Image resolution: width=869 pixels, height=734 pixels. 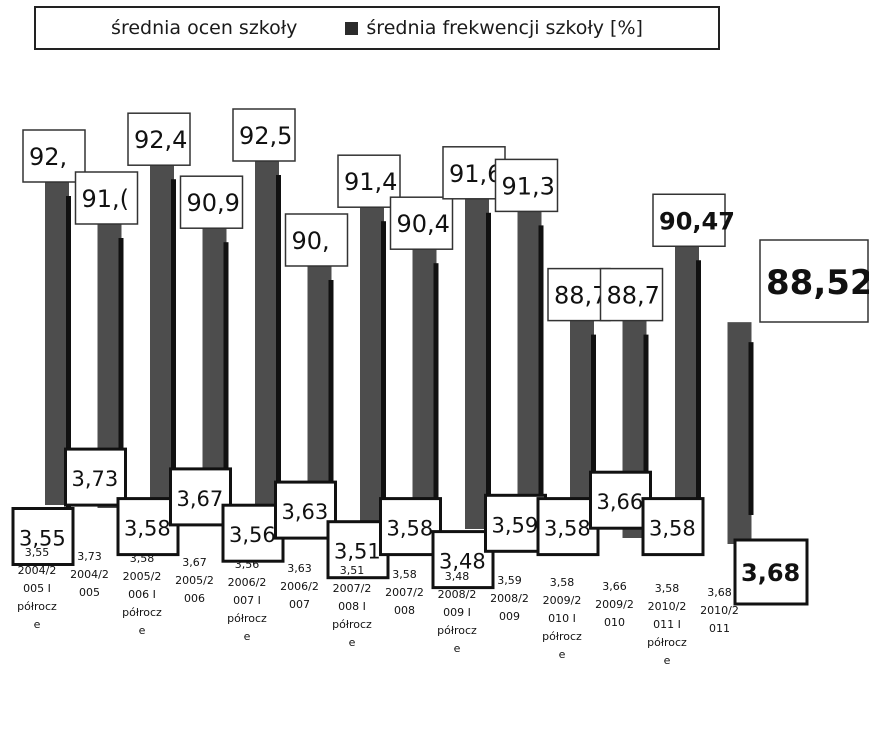 I want to click on data-label-oceny: 3,63, so click(x=305, y=512).